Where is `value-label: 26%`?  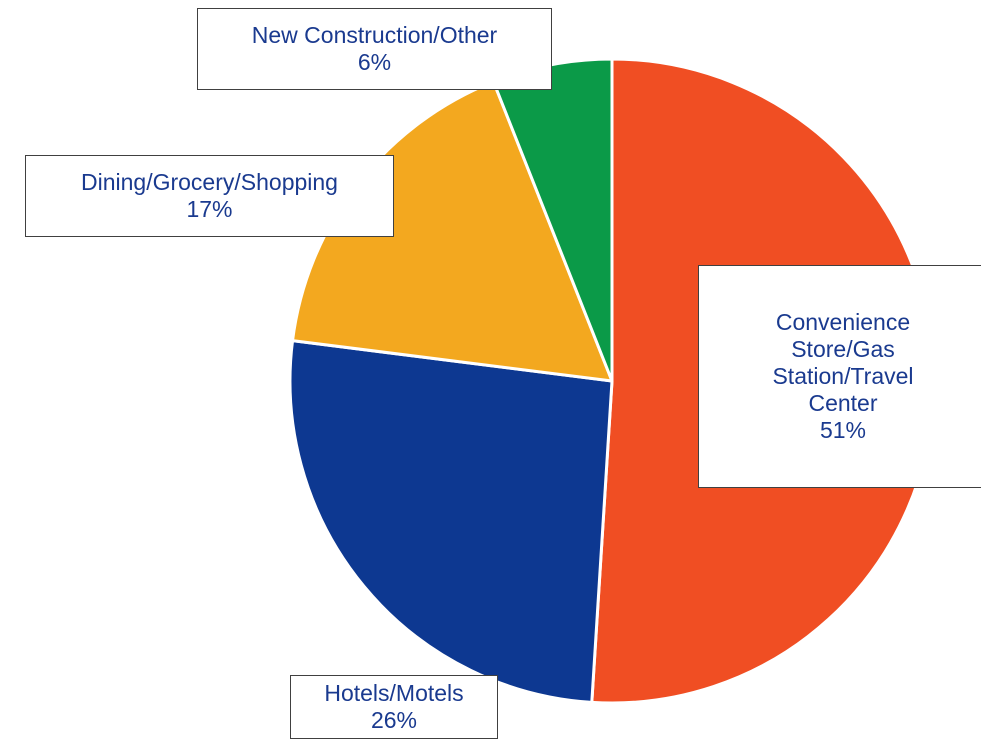 value-label: 26% is located at coordinates (394, 720).